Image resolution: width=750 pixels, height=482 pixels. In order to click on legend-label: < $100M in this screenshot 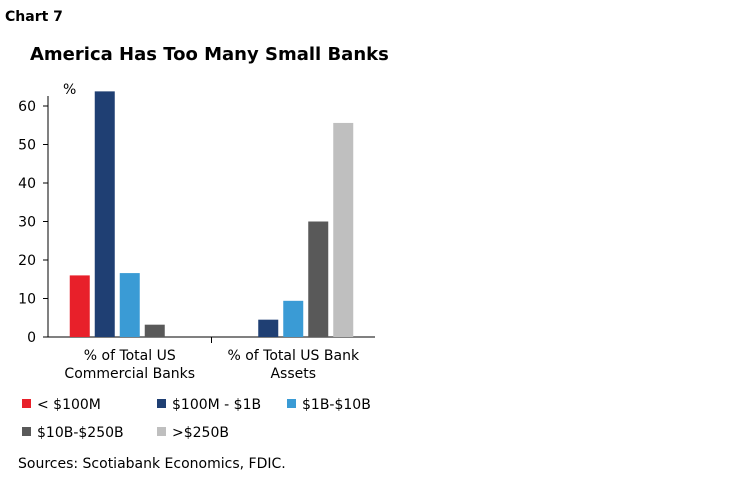, I will do `click(69, 405)`.